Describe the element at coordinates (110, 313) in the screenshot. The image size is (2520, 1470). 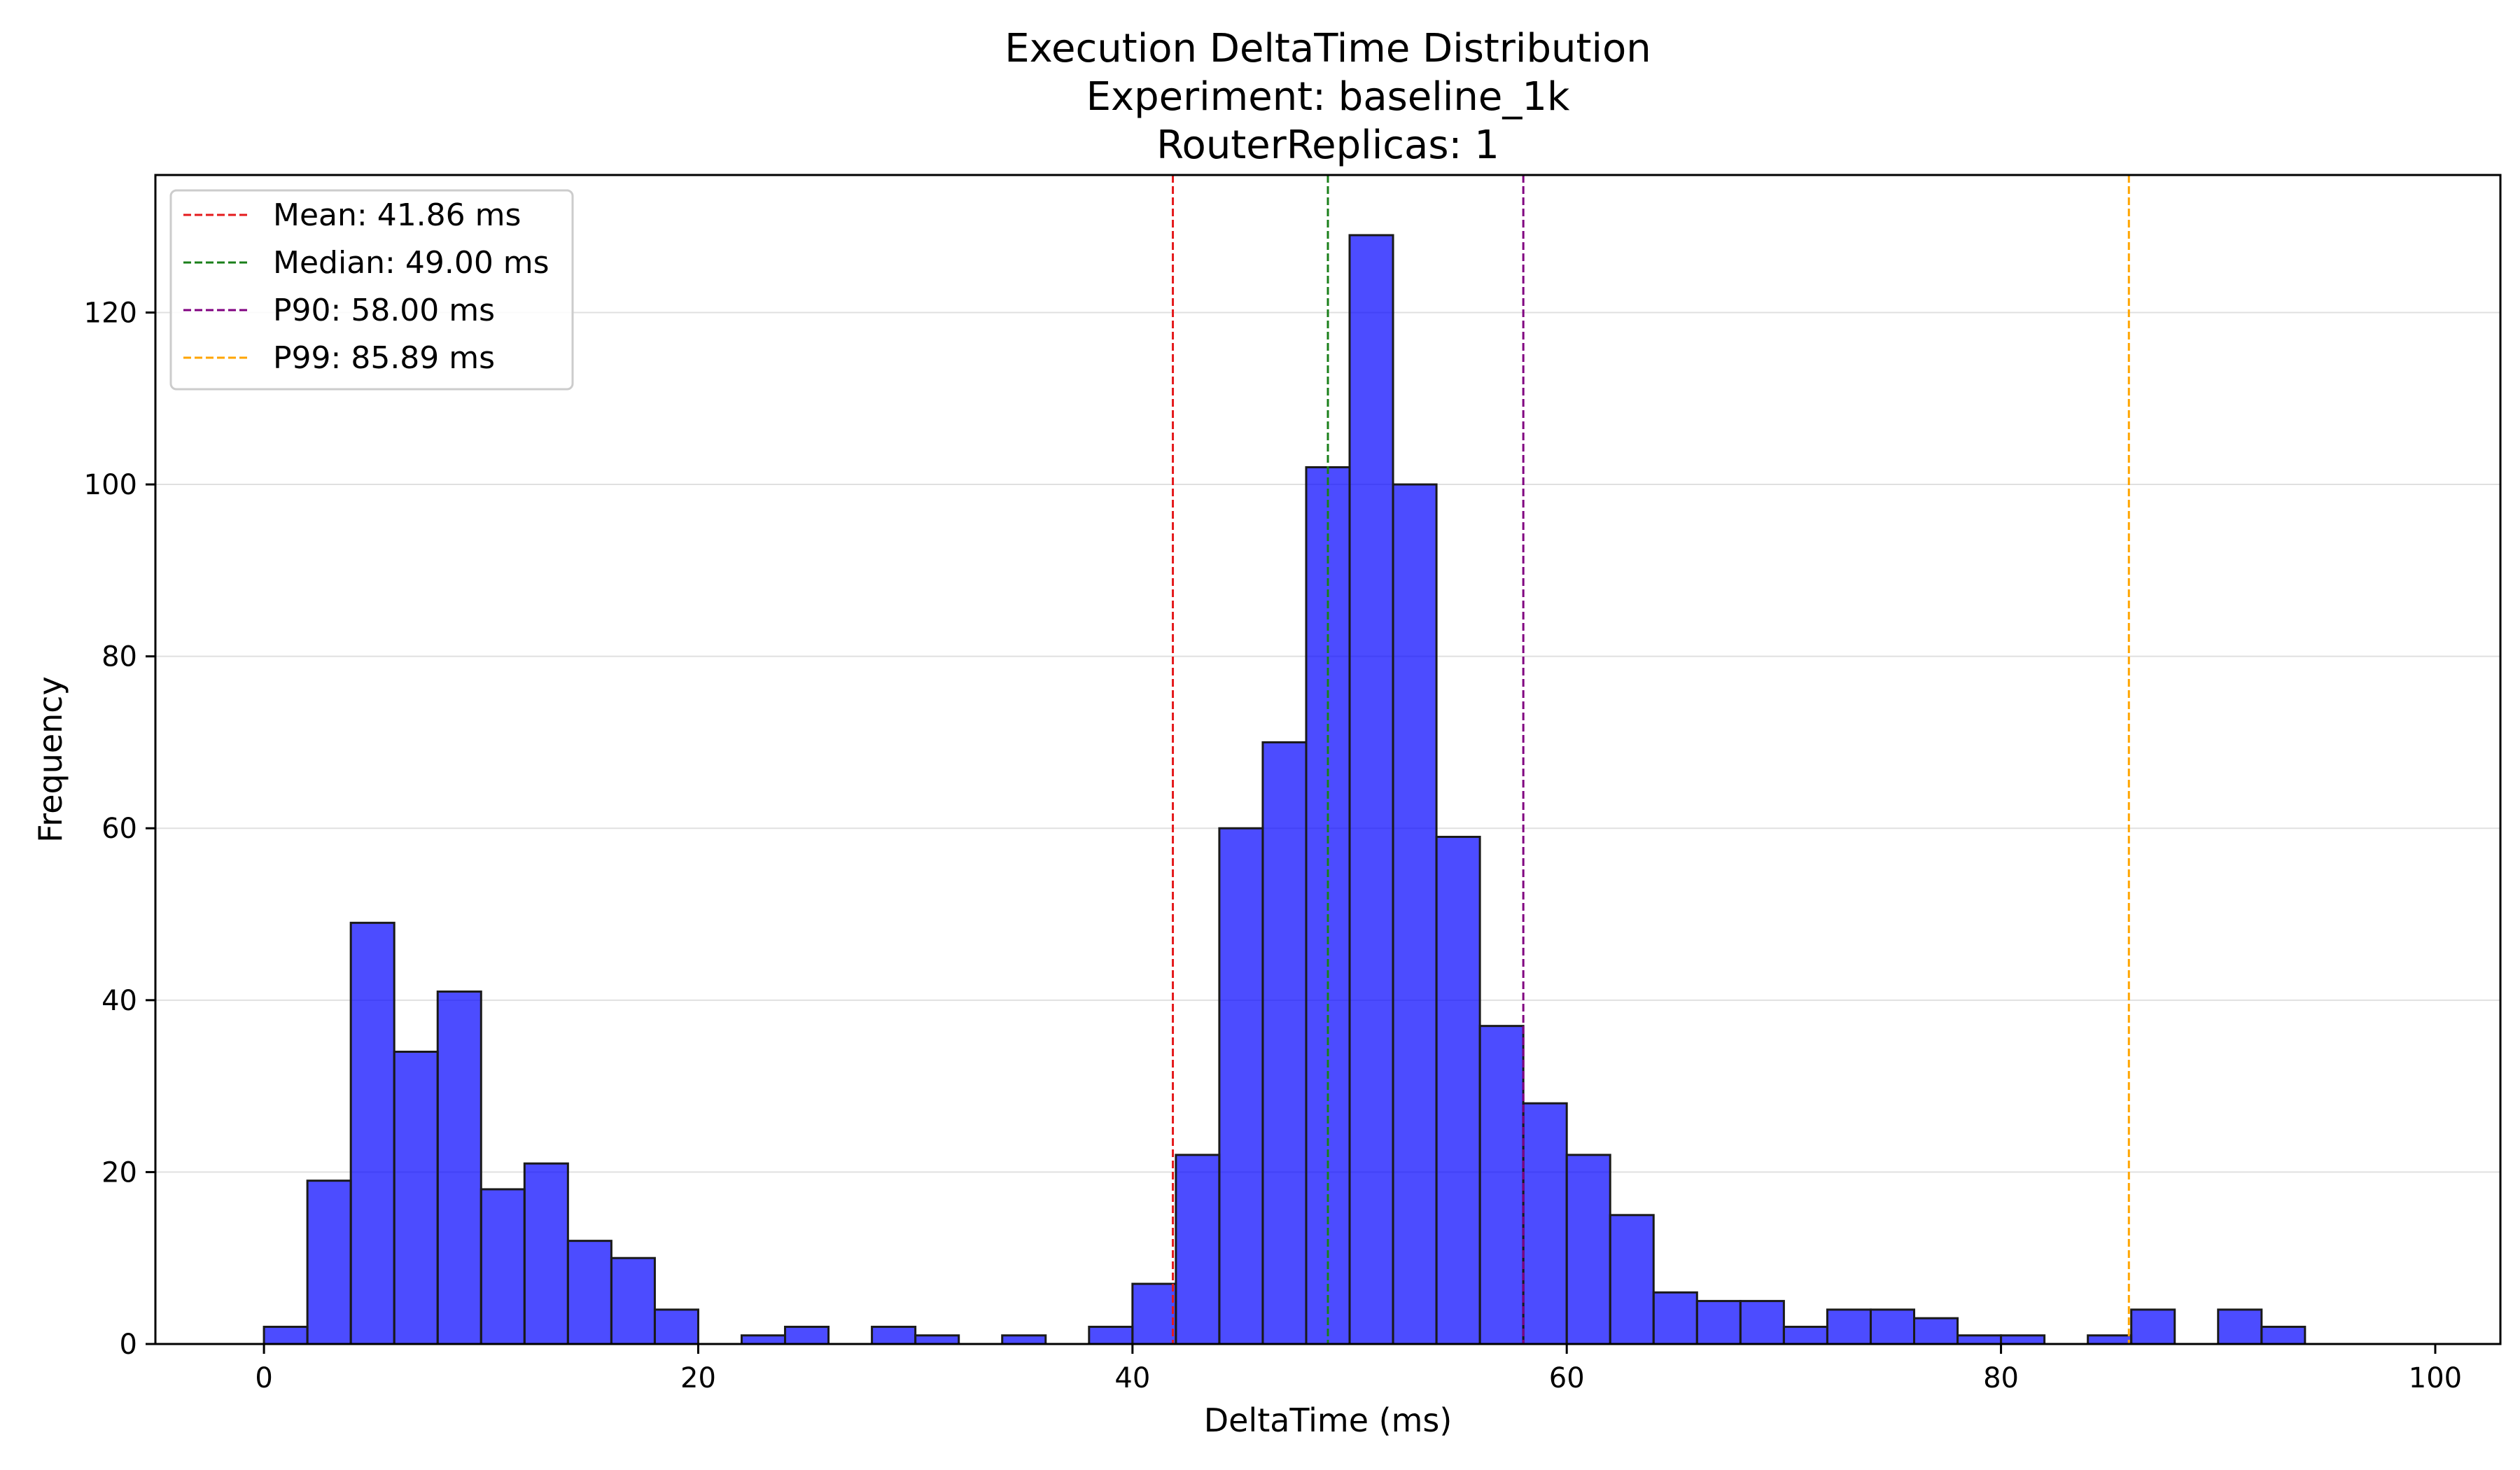
I see `y-tick-label: 120` at that location.